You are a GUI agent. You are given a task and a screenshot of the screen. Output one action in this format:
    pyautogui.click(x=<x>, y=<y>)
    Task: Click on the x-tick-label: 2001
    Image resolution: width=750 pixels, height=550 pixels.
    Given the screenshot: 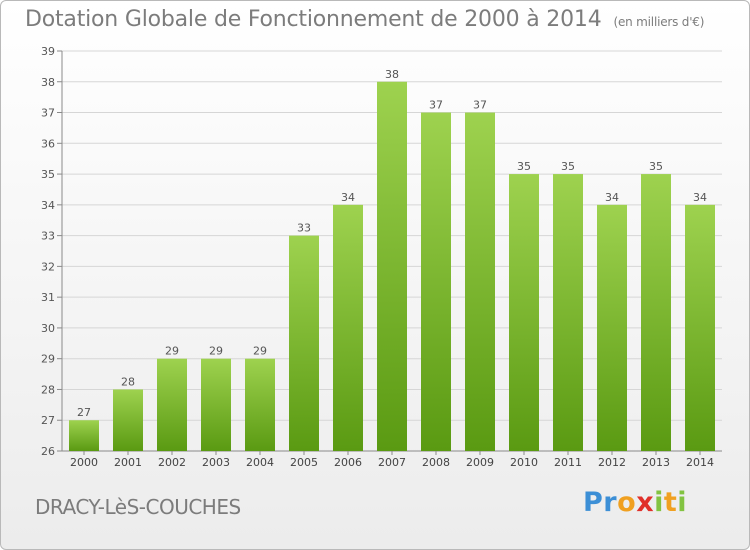 What is the action you would take?
    pyautogui.click(x=128, y=462)
    